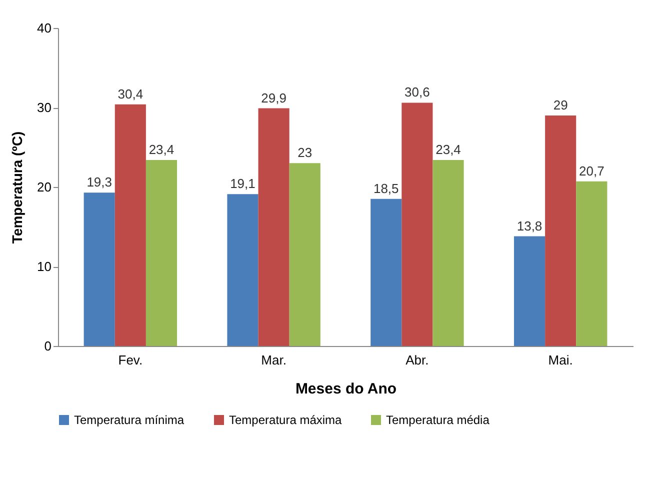 Image resolution: width=665 pixels, height=479 pixels. Describe the element at coordinates (591, 170) in the screenshot. I see `data-label: 20,7` at that location.